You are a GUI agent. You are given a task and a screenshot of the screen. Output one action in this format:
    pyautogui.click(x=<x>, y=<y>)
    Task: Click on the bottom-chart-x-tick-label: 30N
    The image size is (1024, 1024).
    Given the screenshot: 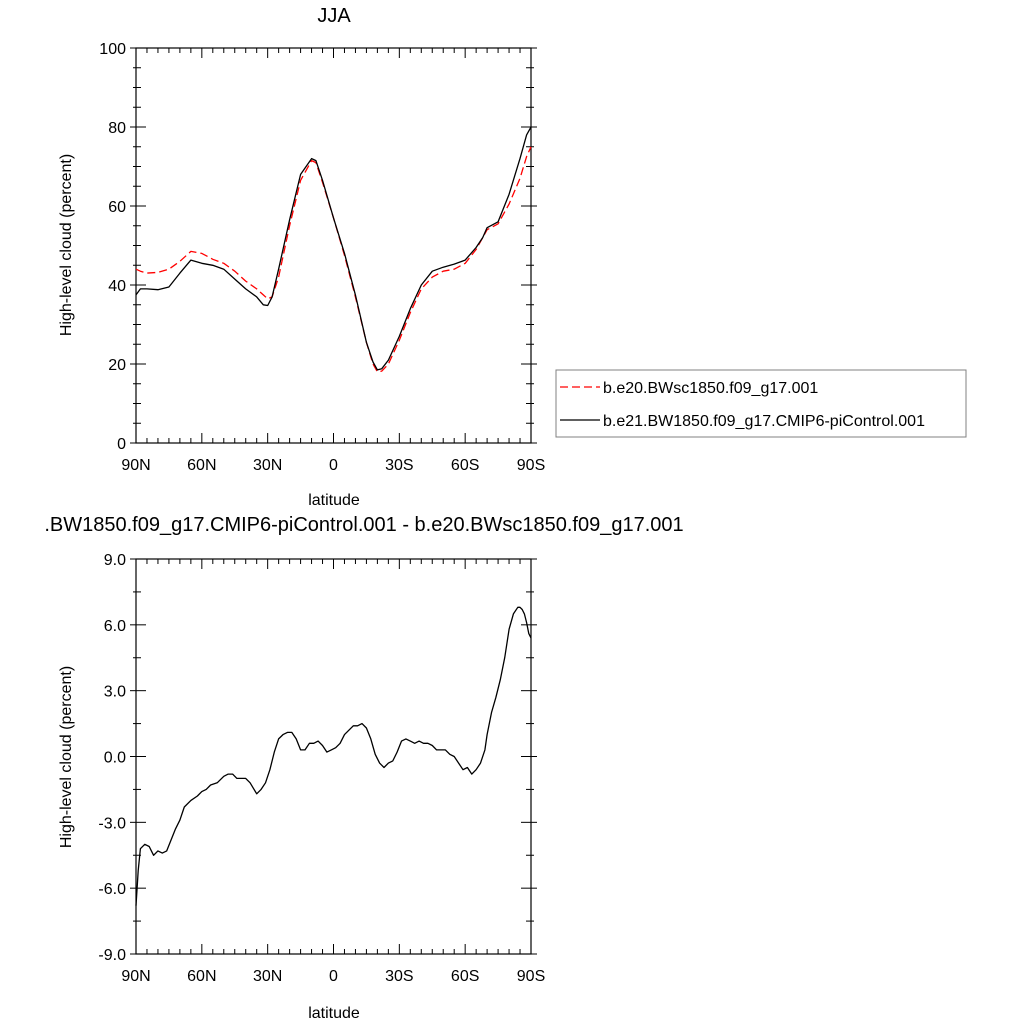 What is the action you would take?
    pyautogui.click(x=267, y=976)
    